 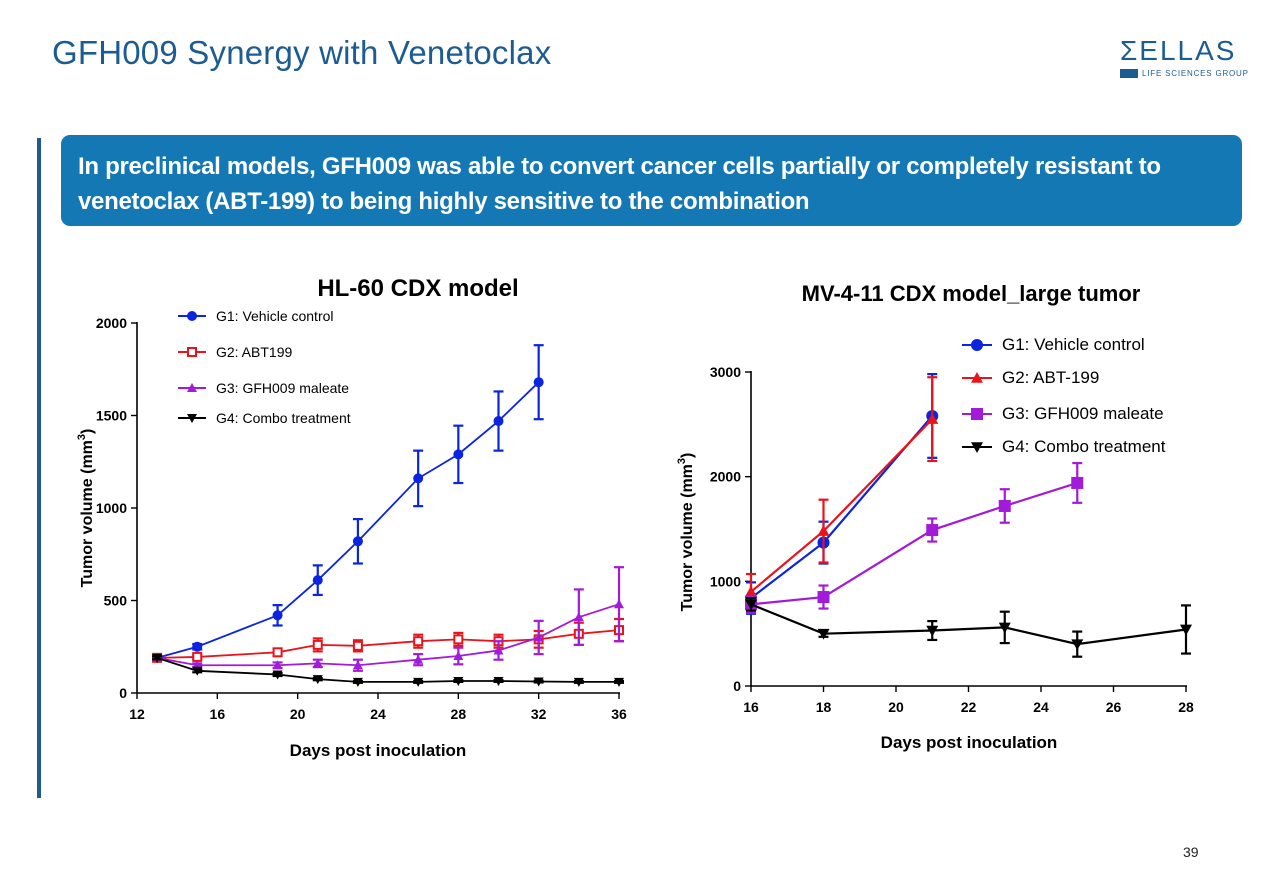 What do you see at coordinates (111, 416) in the screenshot?
I see `hl60-y-tick-label: 1500` at bounding box center [111, 416].